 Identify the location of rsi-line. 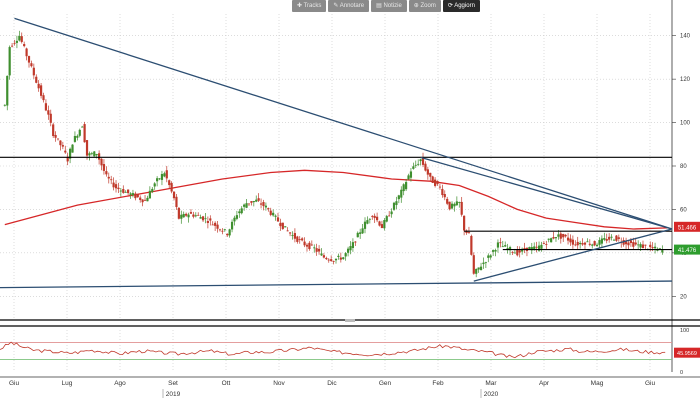
(333, 350).